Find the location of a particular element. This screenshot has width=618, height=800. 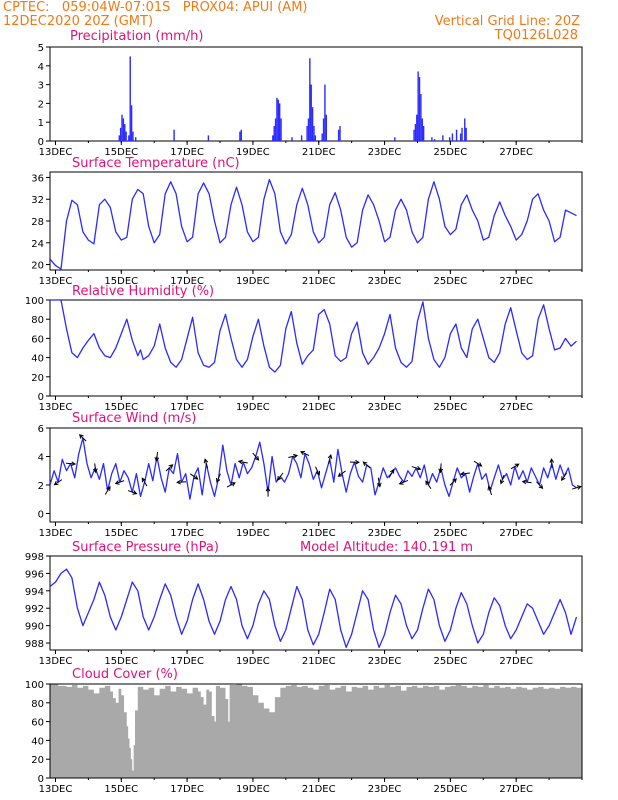

panel-title: Cloud Cover (%) is located at coordinates (125, 674).